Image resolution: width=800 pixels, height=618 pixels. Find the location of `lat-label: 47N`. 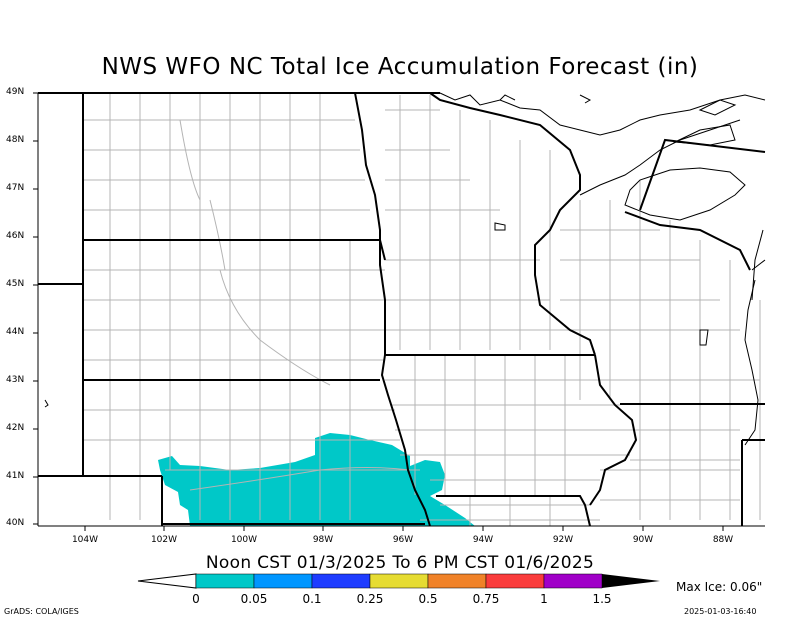

lat-label: 47N is located at coordinates (15, 188).